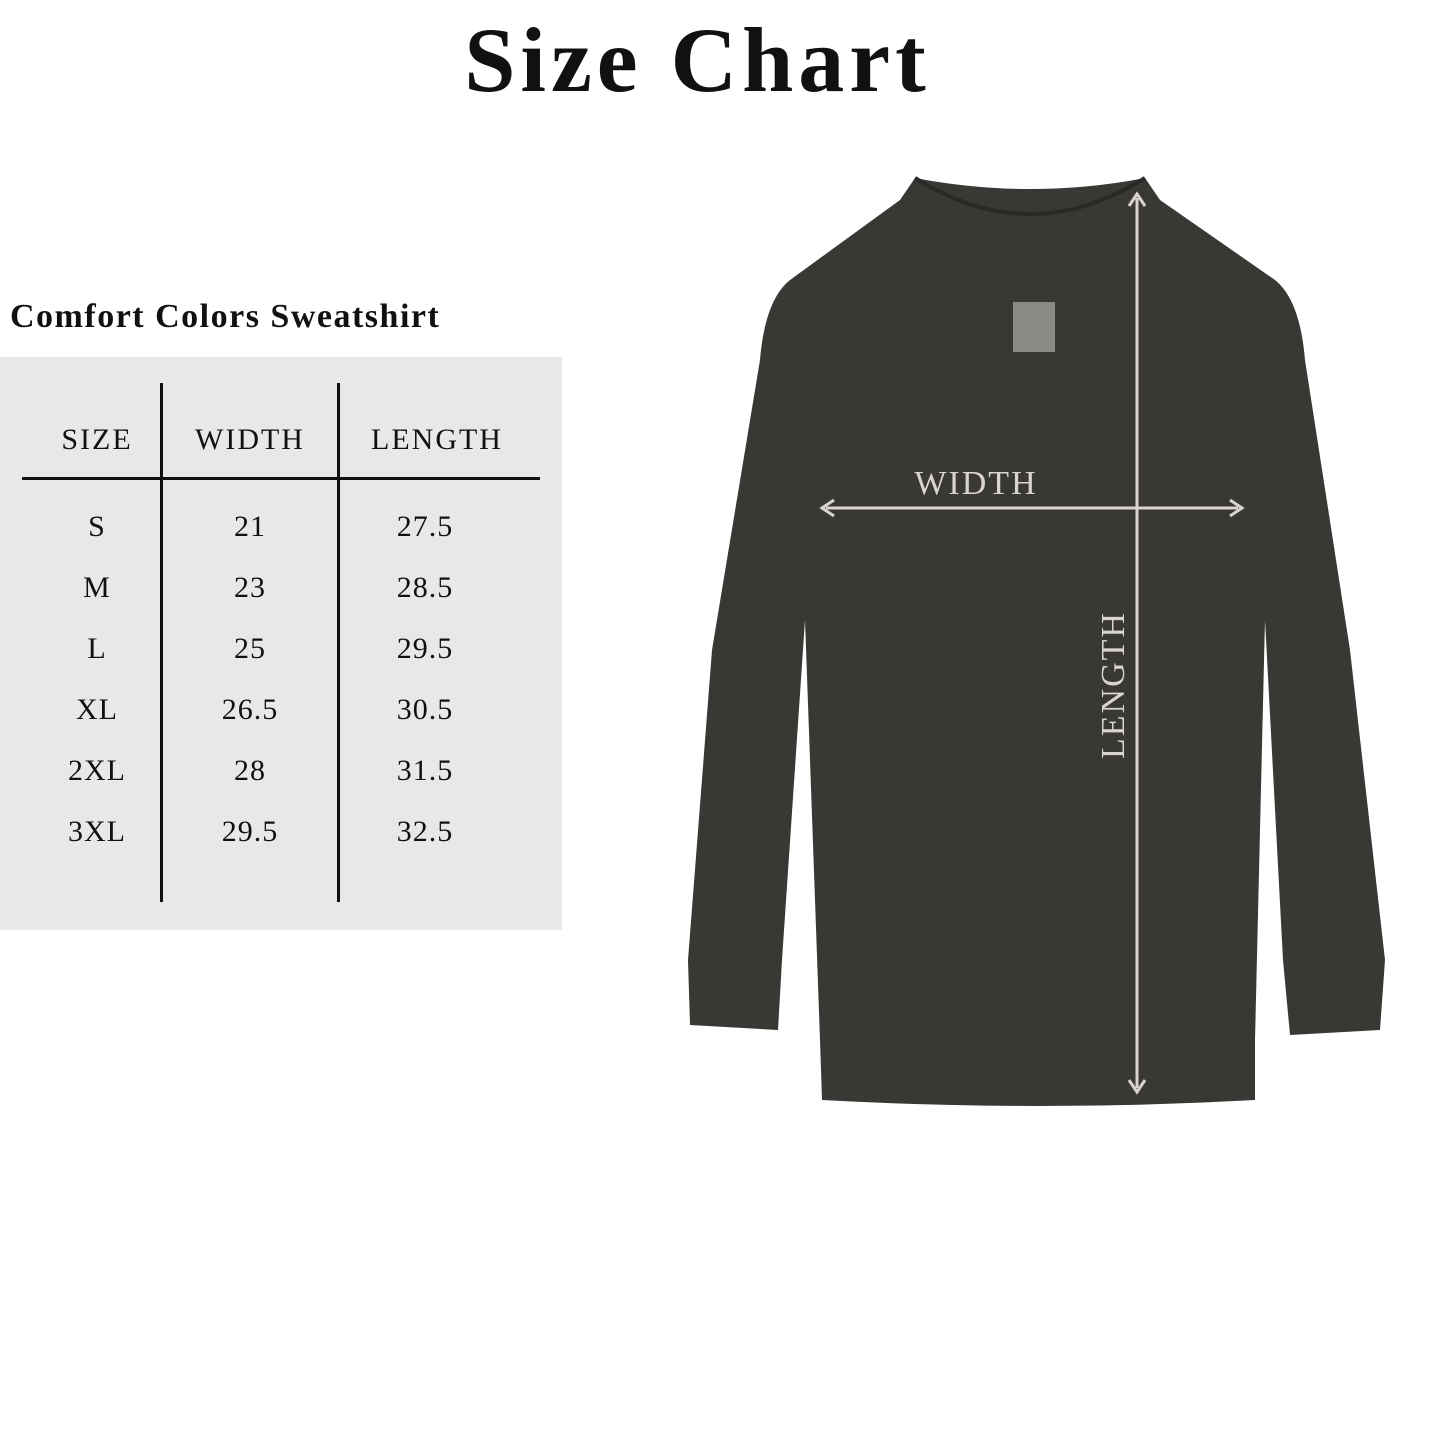 Image resolution: width=1445 pixels, height=1445 pixels. I want to click on width-arrowhead-left, so click(827, 508).